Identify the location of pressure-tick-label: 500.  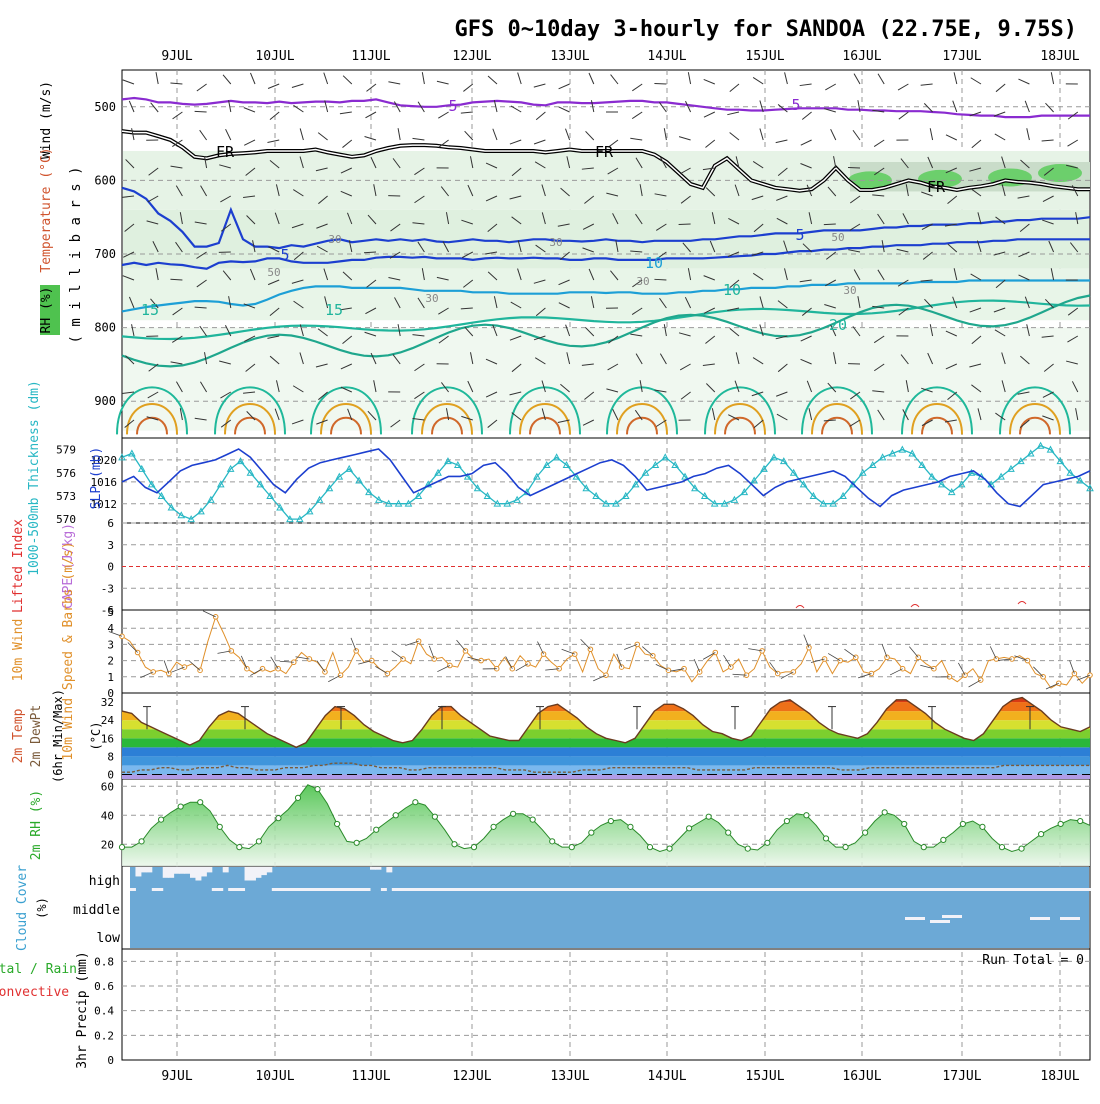
(105, 107).